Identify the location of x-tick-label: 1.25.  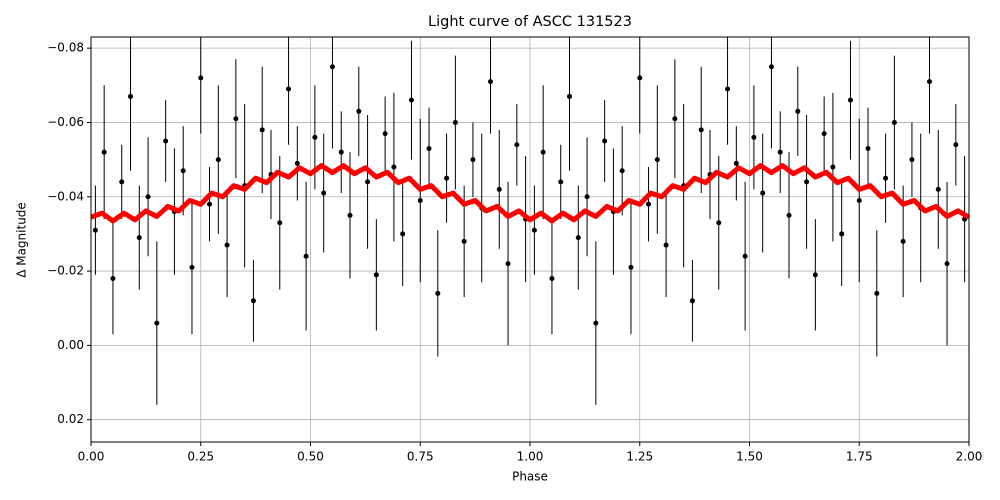
(639, 457).